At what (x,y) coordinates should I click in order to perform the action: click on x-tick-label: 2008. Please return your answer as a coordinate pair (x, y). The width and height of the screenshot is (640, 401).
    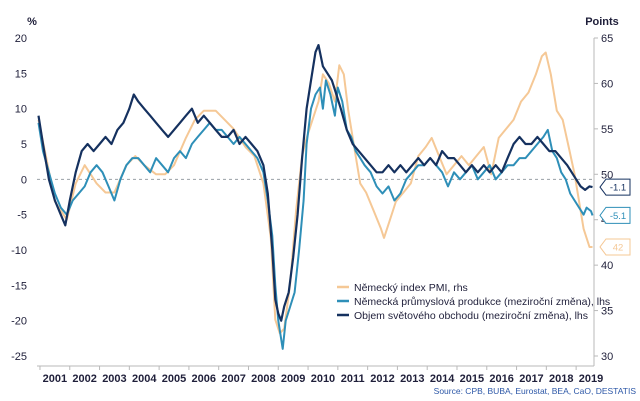
    Looking at the image, I should click on (263, 379).